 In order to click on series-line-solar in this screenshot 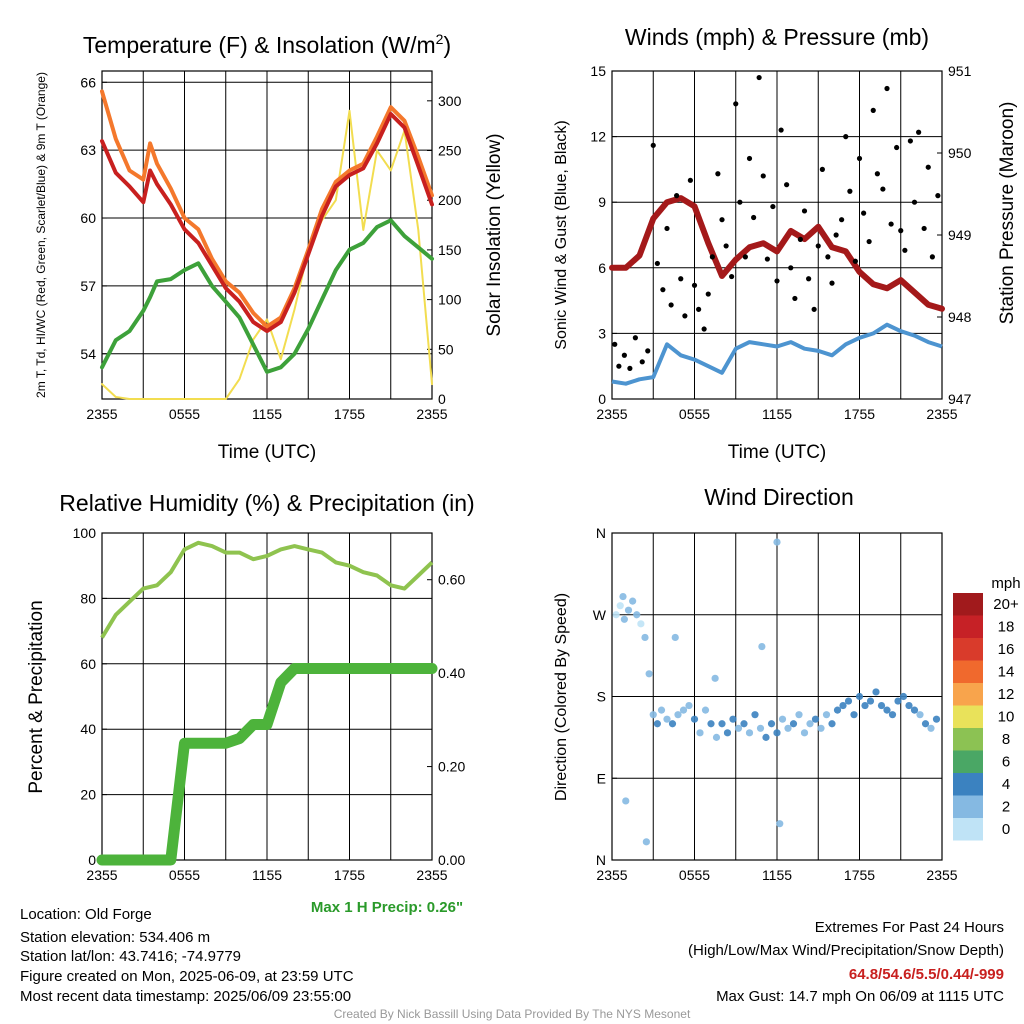, I will do `click(267, 254)`.